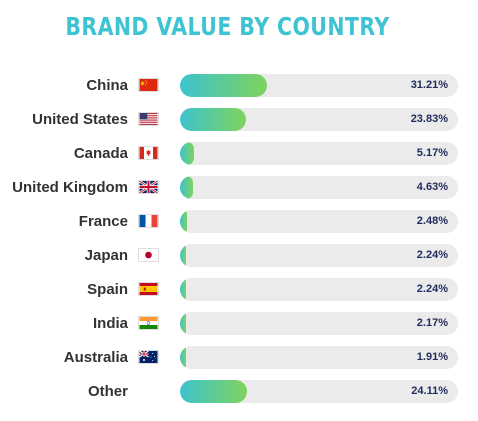  I want to click on bar-row: Other 24.11%, so click(239, 392).